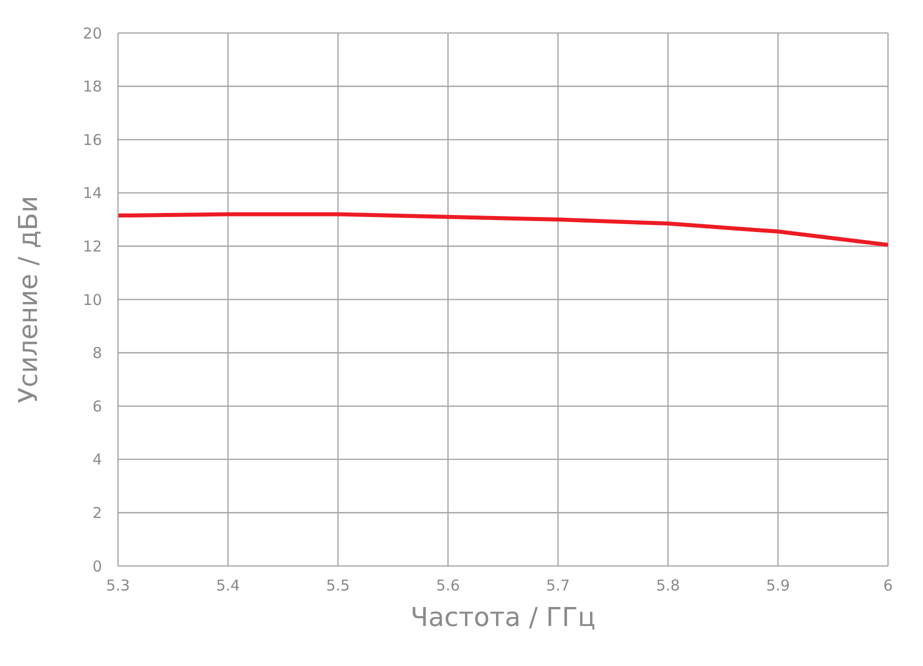  I want to click on y-tick-label: 18, so click(92, 87).